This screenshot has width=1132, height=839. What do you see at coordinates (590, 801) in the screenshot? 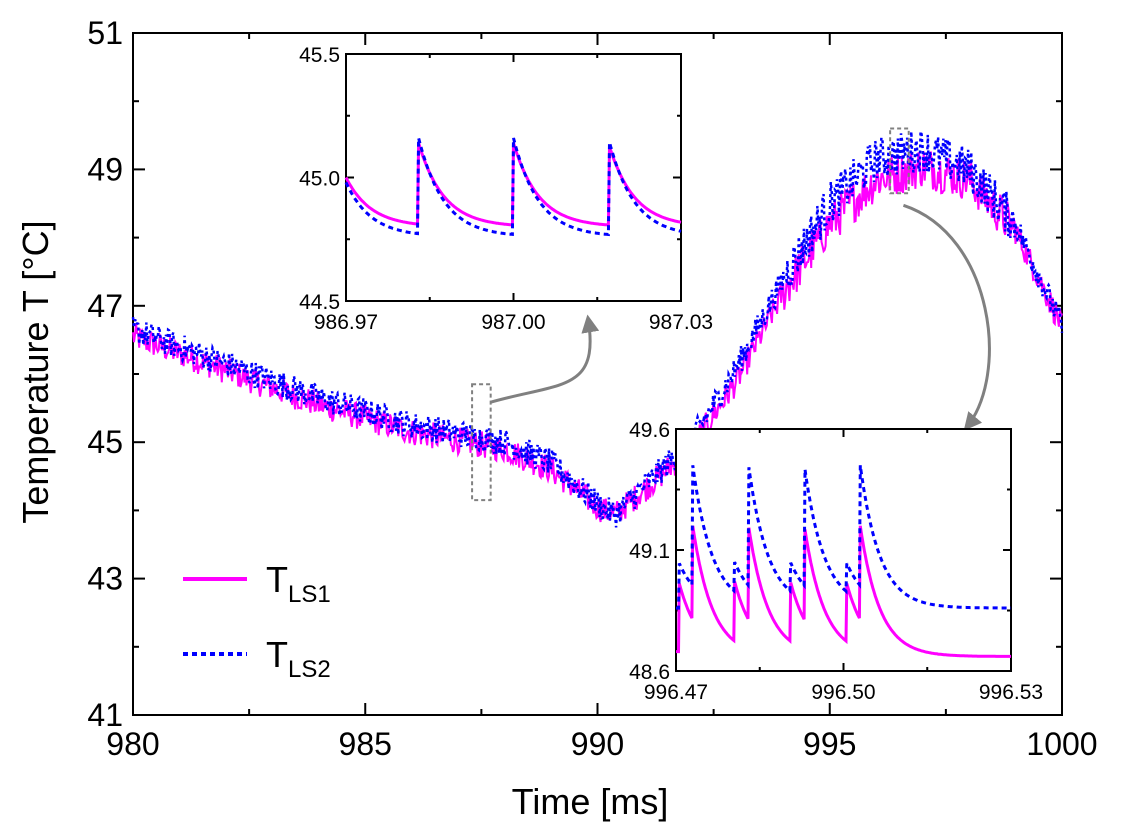
I see `x-axis-title: Time [ms]` at bounding box center [590, 801].